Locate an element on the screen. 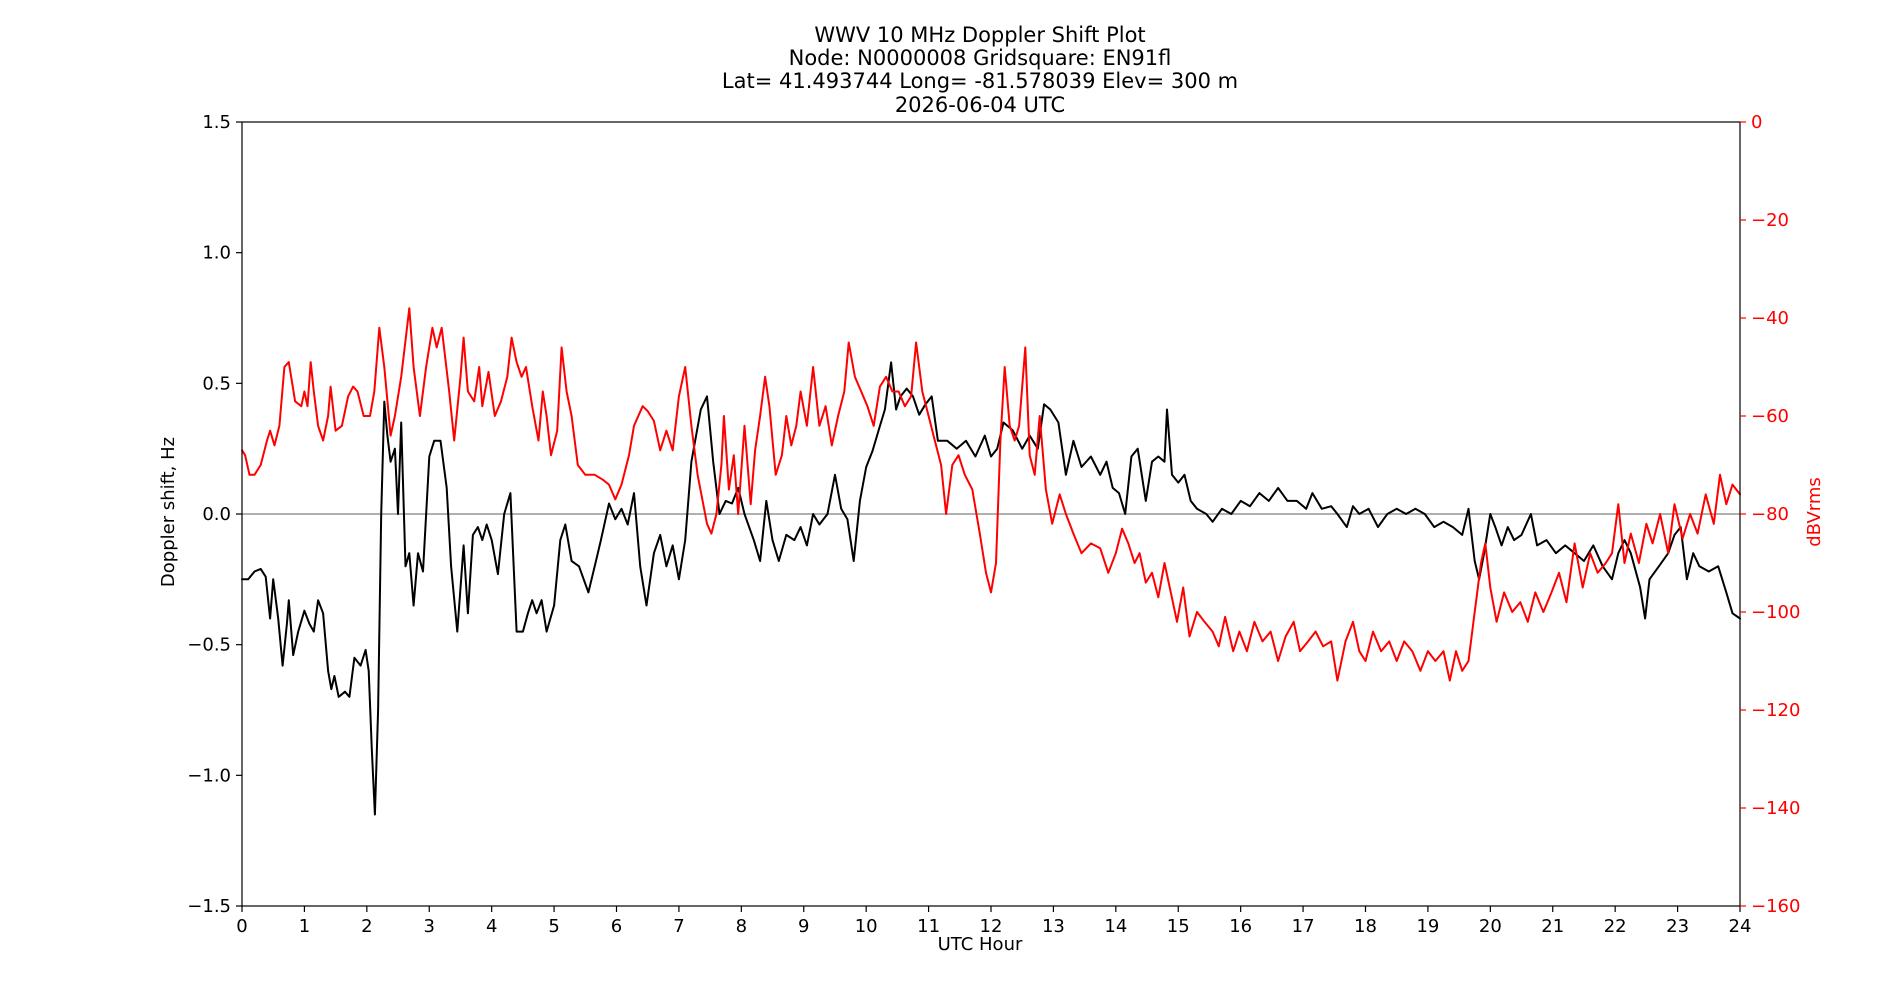  y-left-tick-label: 0.0 is located at coordinates (216, 514).